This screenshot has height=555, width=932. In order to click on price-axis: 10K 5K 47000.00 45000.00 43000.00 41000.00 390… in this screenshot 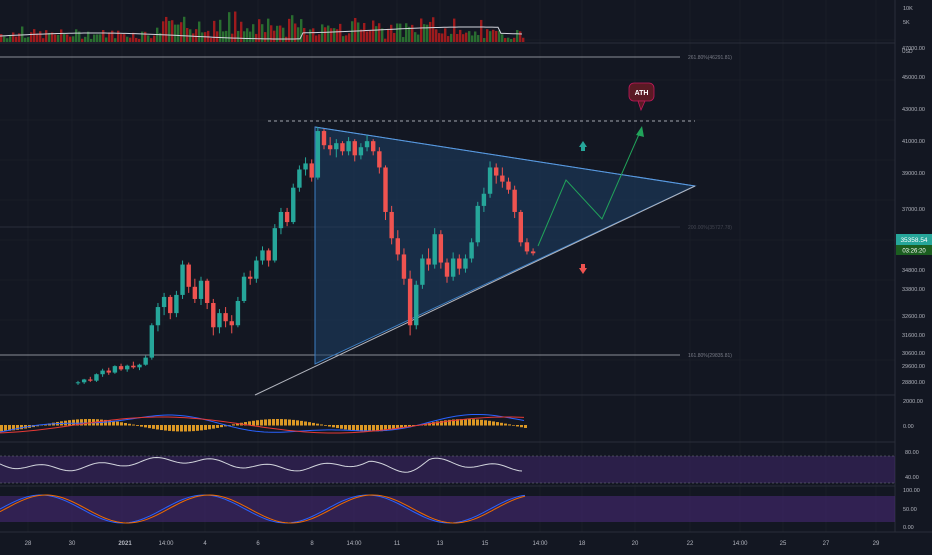, I will do `click(913, 268)`.